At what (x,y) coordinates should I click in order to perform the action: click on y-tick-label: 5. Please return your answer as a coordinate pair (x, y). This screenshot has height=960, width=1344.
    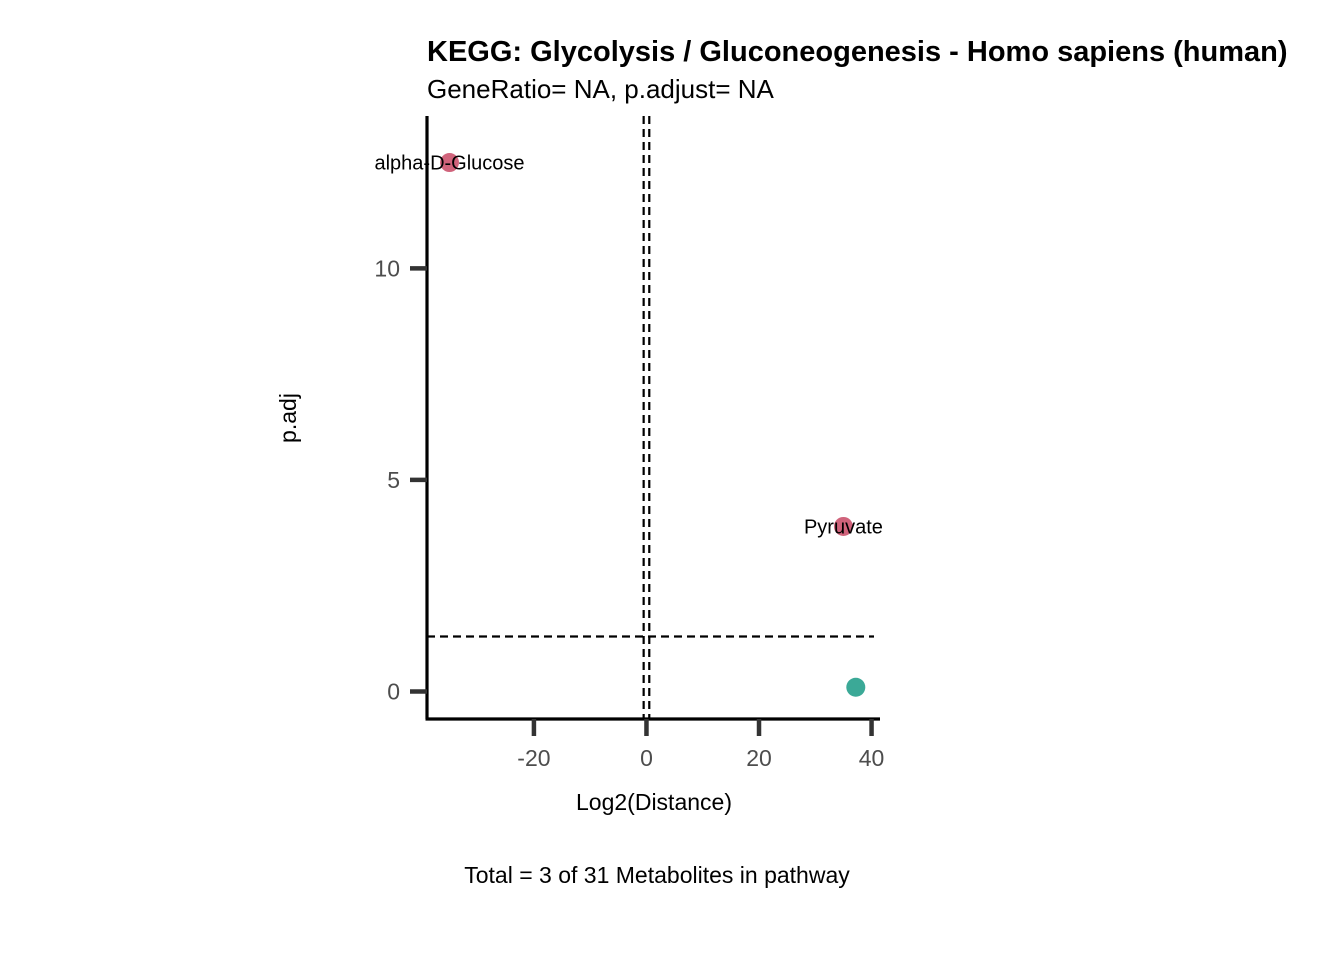
    Looking at the image, I should click on (393, 480).